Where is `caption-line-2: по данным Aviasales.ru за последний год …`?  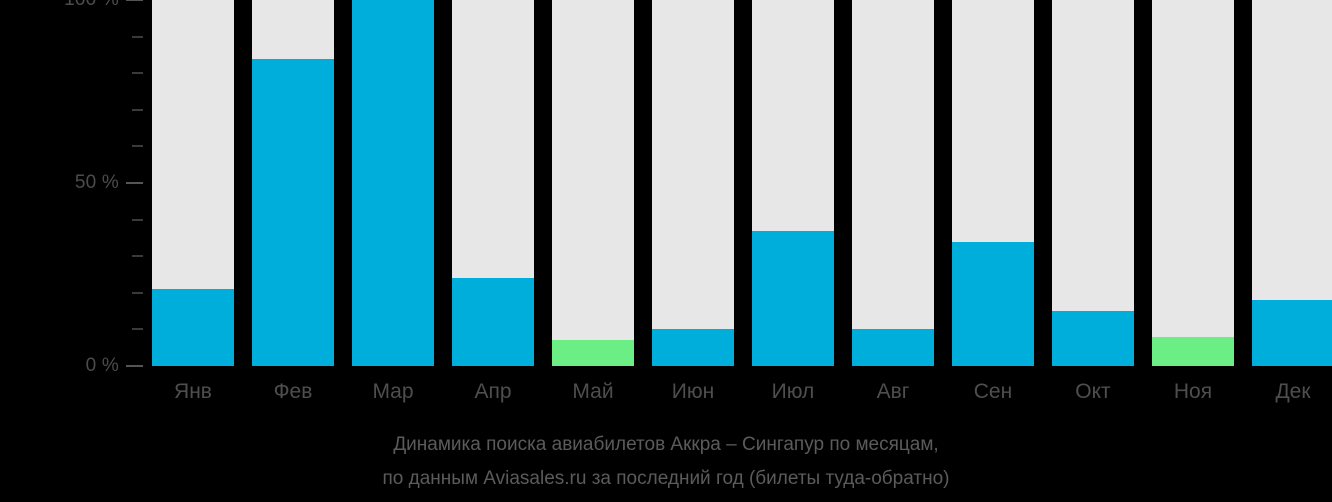
caption-line-2: по данным Aviasales.ru за последний год … is located at coordinates (666, 478).